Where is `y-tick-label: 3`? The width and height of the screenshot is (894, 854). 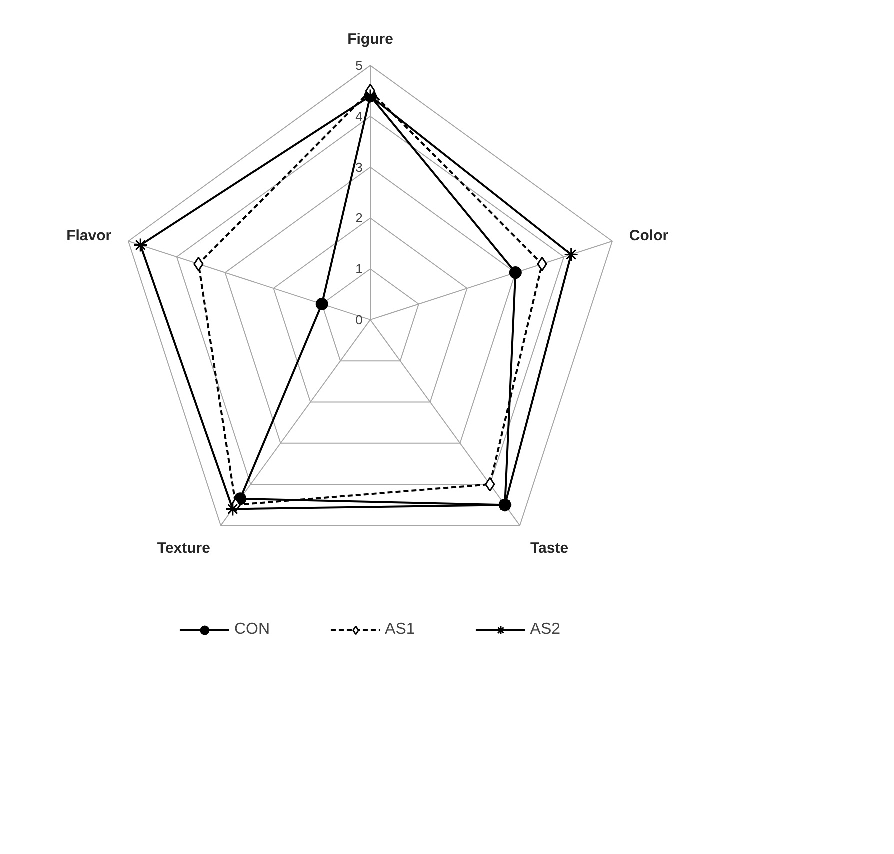 y-tick-label: 3 is located at coordinates (359, 167).